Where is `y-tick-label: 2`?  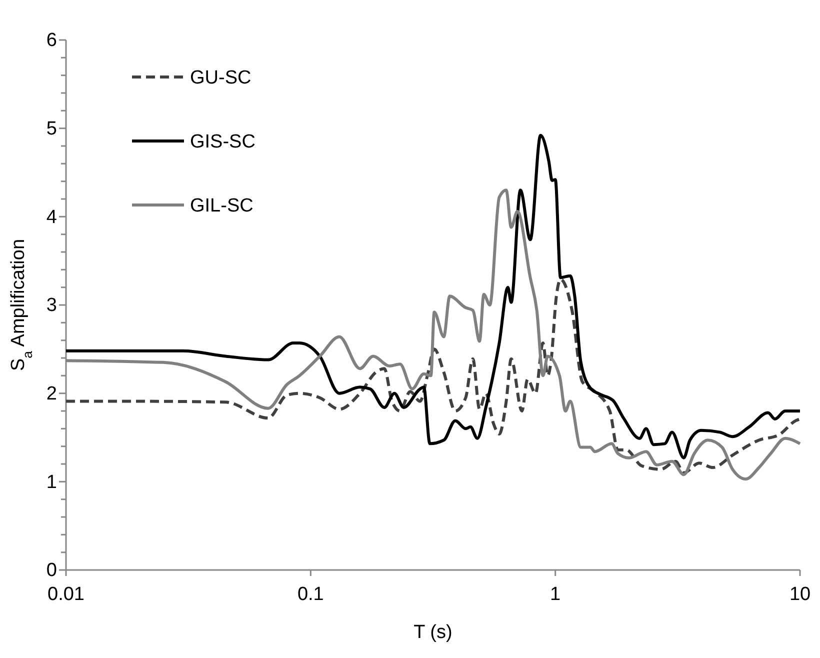 y-tick-label: 2 is located at coordinates (51, 393).